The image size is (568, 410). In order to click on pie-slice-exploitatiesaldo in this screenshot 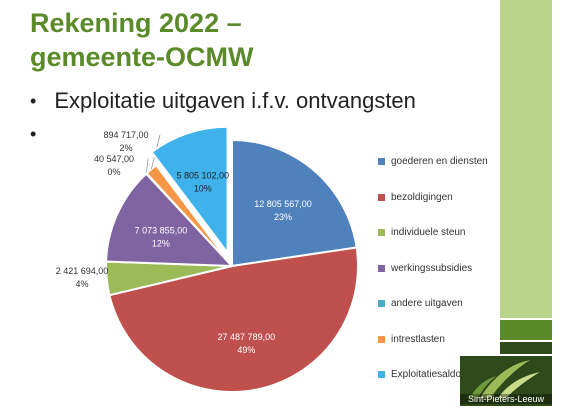, I will do `click(189, 190)`.